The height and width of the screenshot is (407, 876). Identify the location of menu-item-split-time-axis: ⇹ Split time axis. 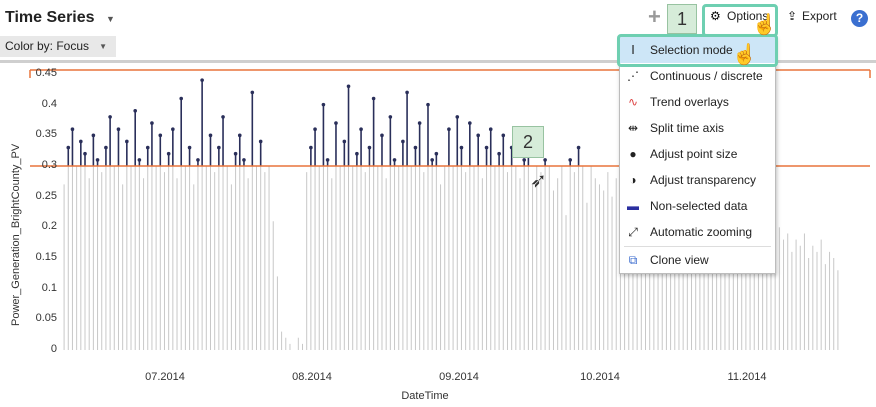
(676, 128).